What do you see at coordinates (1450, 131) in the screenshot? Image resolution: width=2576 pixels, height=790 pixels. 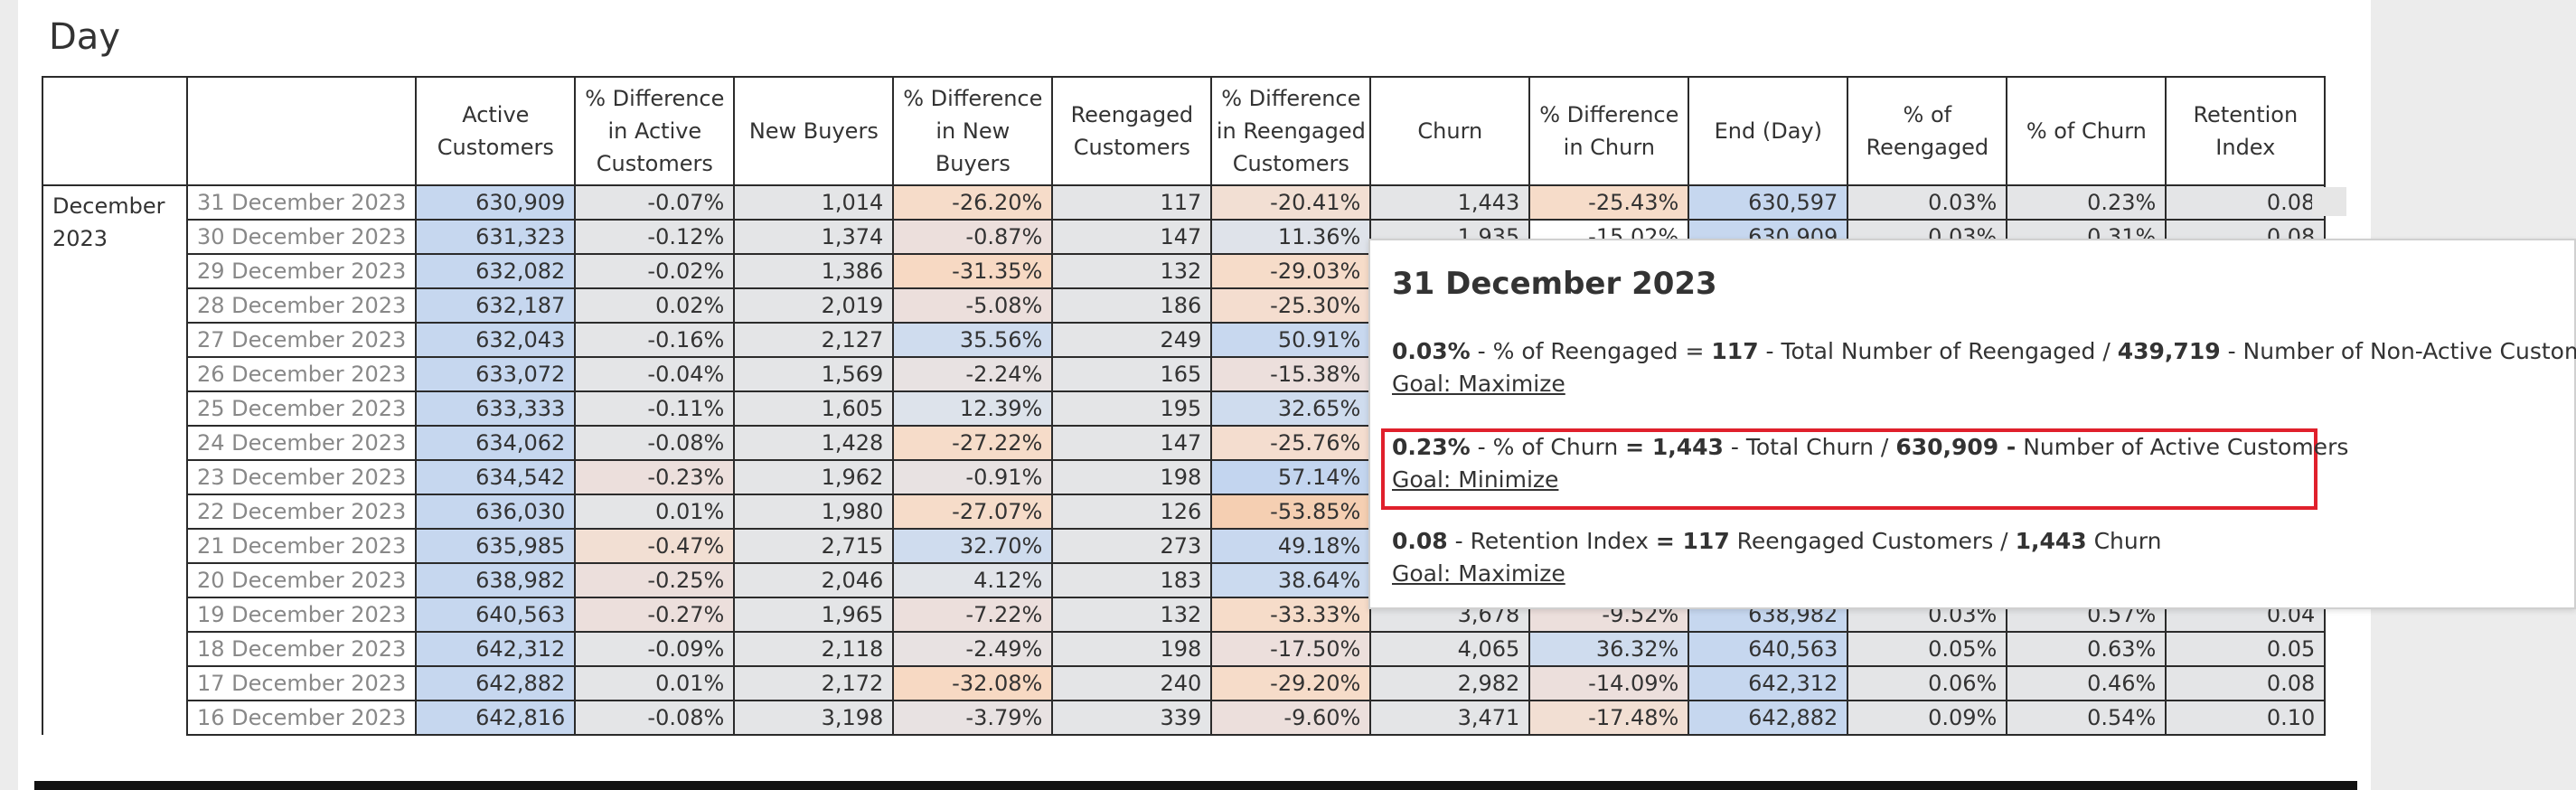 I see `header-churn: Churn` at bounding box center [1450, 131].